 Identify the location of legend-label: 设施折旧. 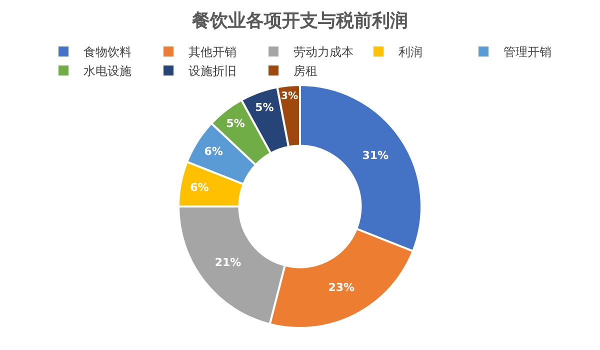
(212, 71).